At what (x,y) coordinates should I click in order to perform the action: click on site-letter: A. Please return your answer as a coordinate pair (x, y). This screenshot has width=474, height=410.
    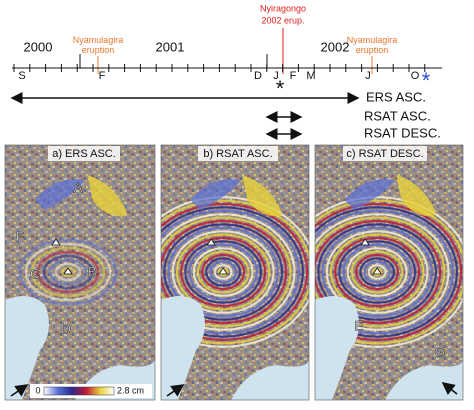
    Looking at the image, I should click on (78, 188).